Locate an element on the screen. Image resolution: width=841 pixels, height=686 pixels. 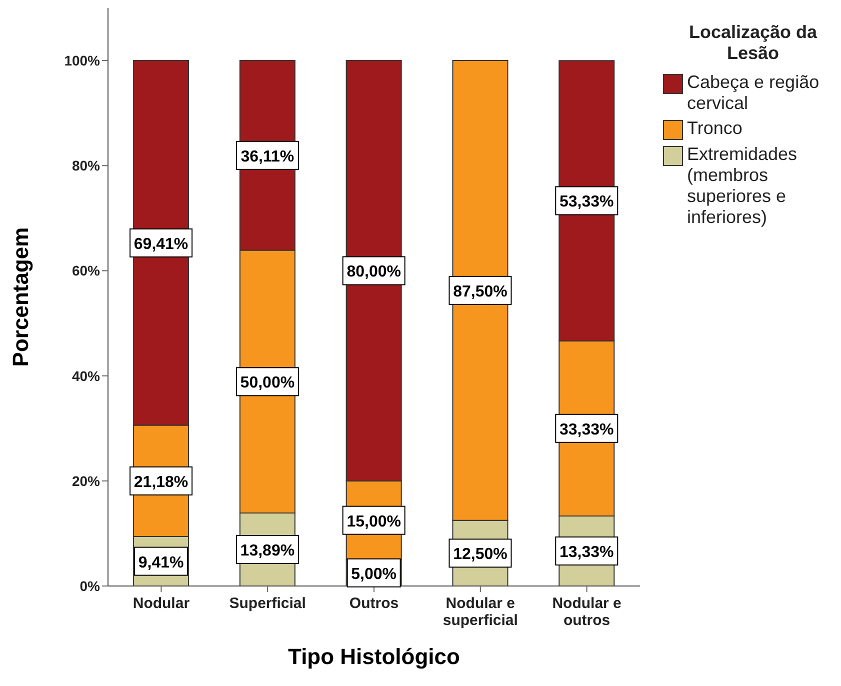
y-axis-title: Porcentagem is located at coordinates (20, 297).